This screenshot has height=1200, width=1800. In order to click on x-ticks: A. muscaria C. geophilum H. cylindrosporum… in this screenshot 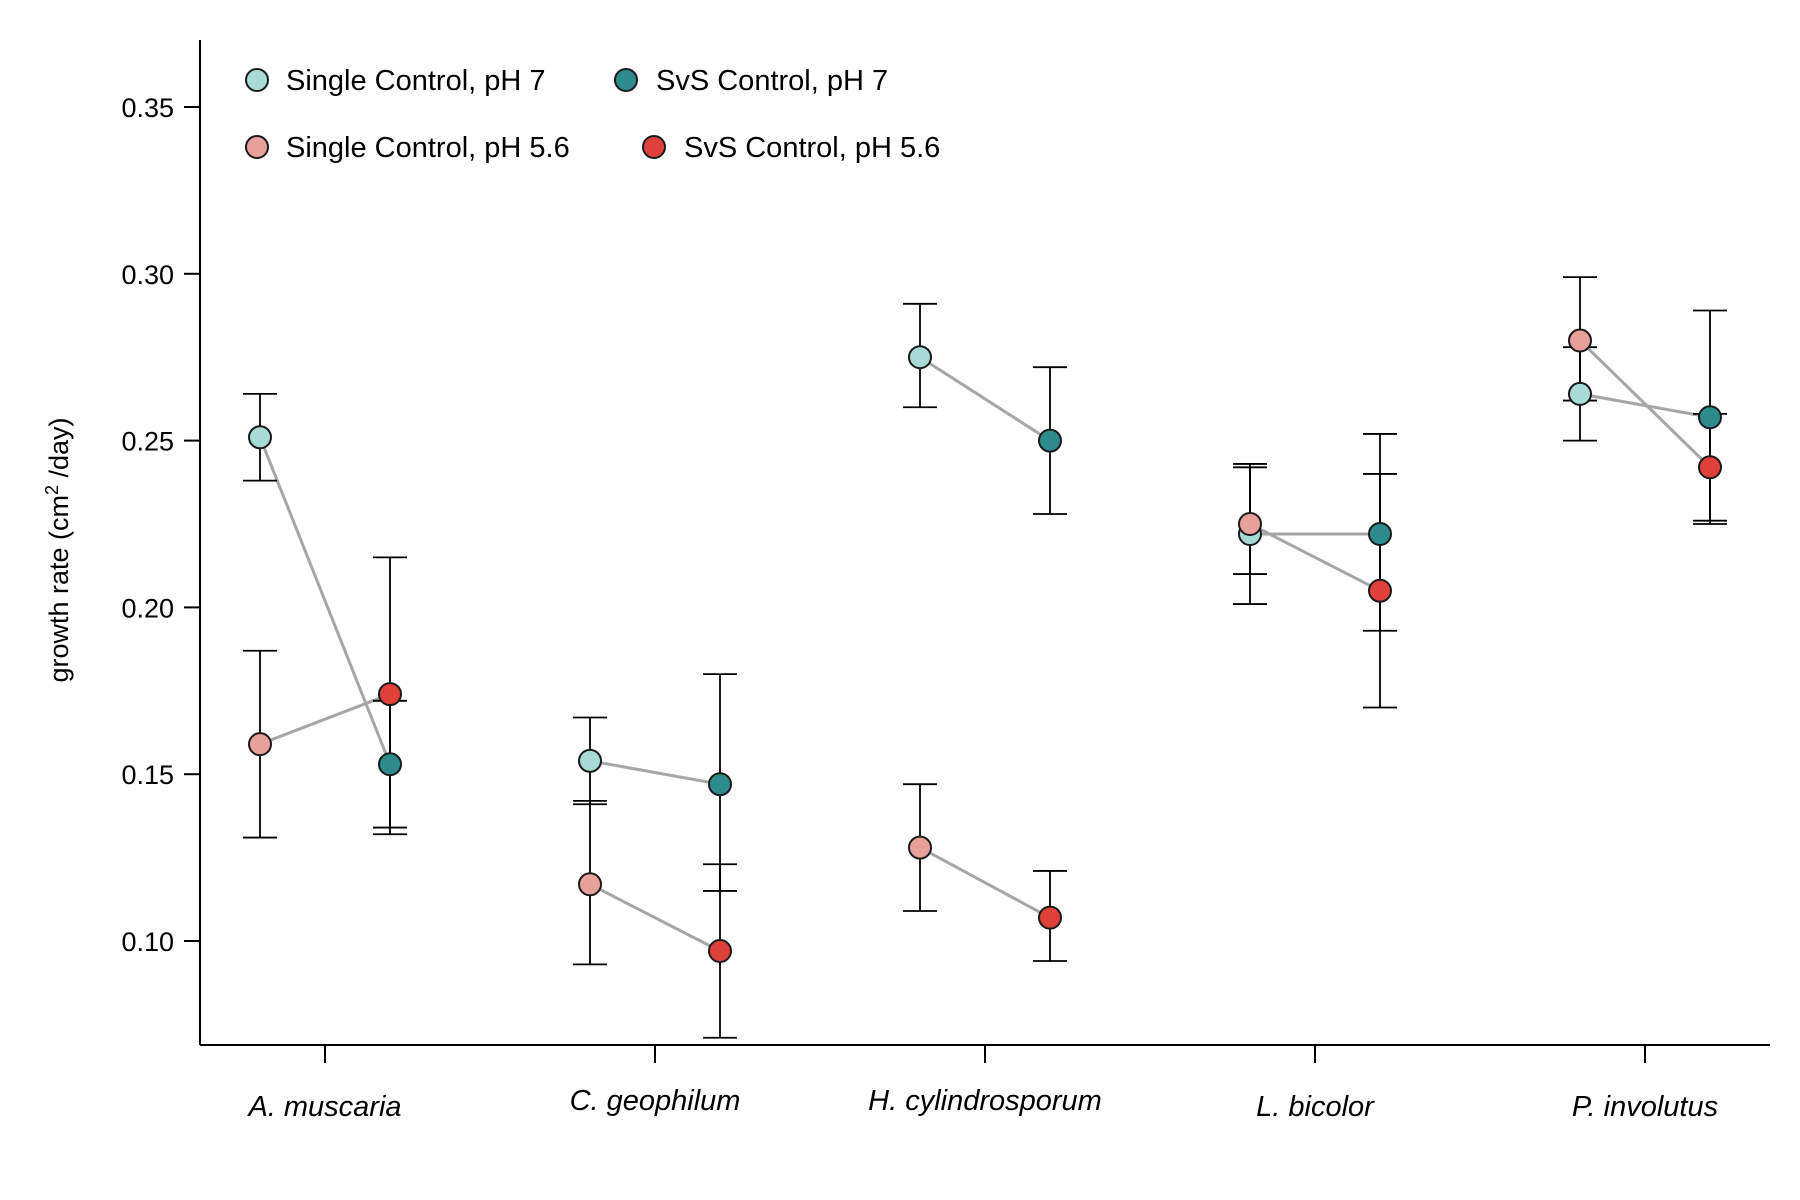, I will do `click(982, 1084)`.